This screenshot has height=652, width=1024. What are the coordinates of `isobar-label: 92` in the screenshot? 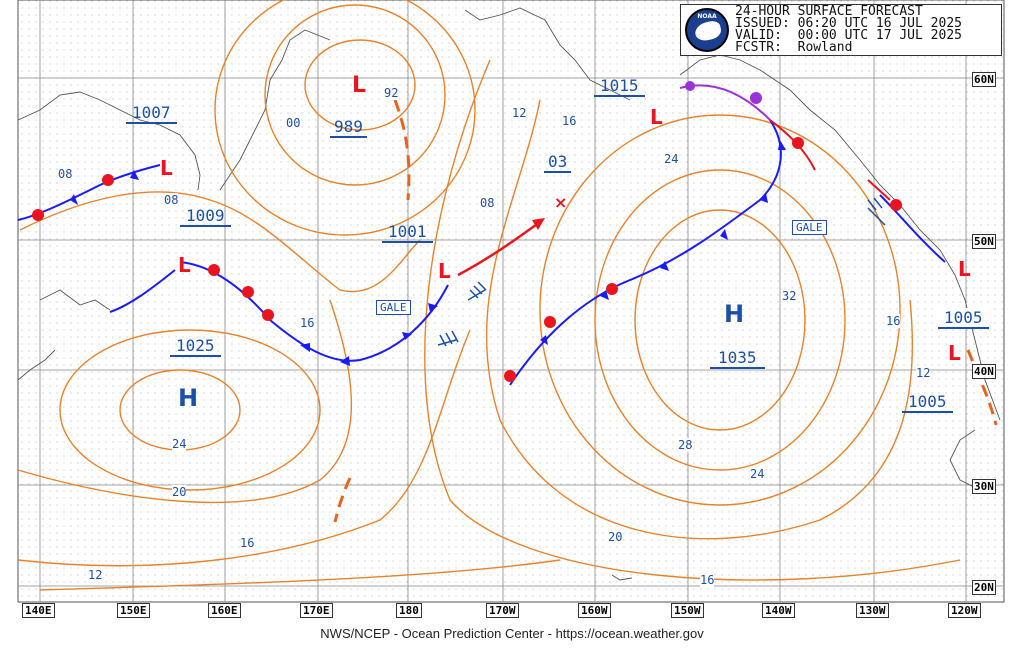 It's located at (391, 93).